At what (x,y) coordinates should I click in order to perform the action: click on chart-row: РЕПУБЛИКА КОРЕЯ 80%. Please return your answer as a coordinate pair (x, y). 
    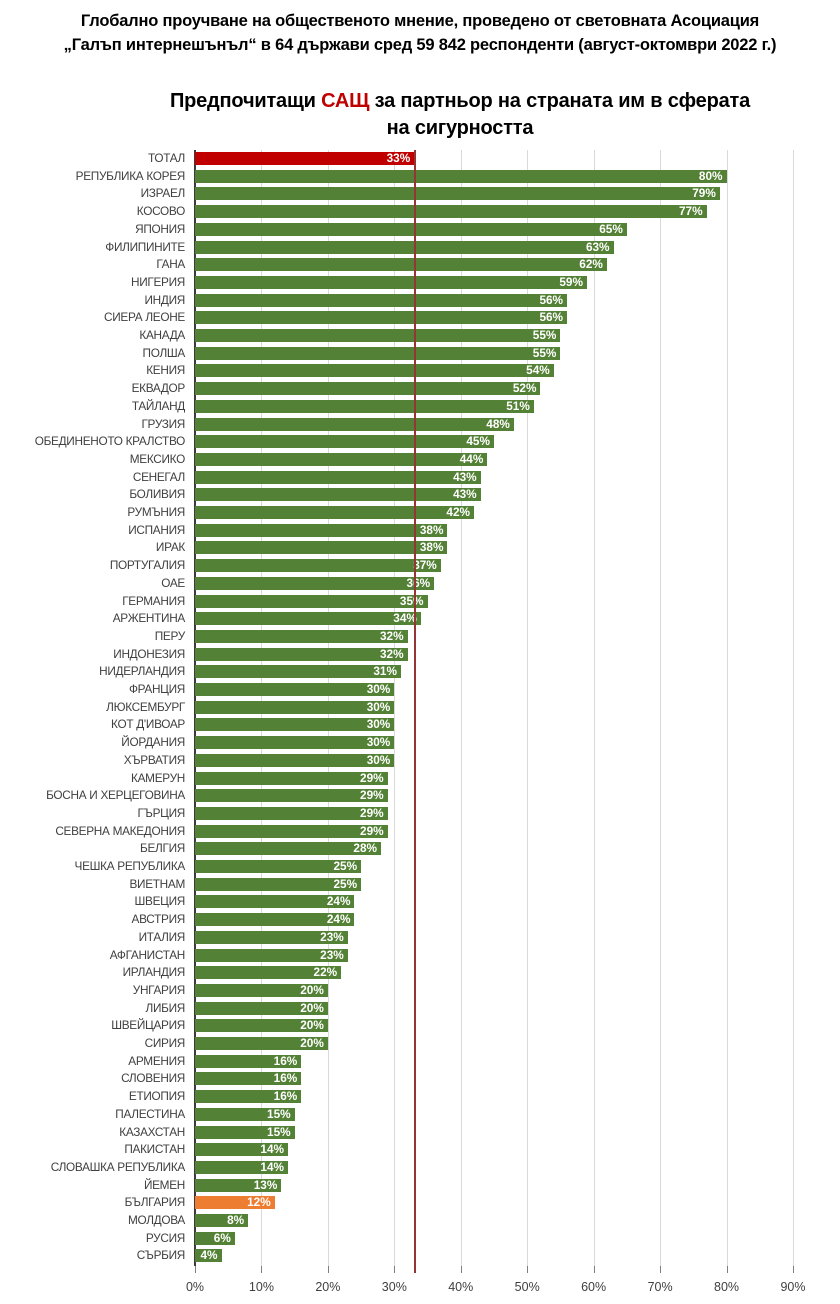
    Looking at the image, I should click on (420, 175).